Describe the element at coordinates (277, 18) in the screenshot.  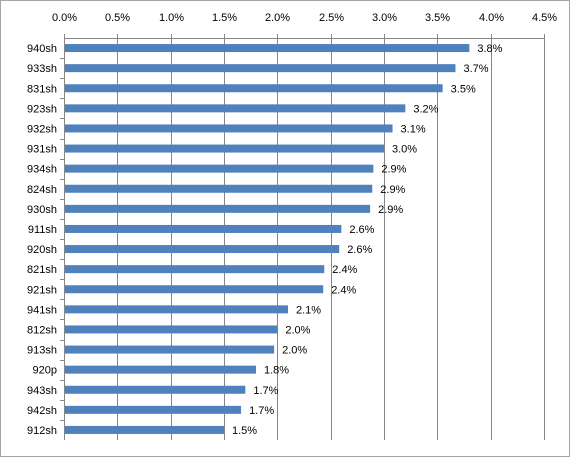
I see `x-tick-label: 2.0%` at that location.